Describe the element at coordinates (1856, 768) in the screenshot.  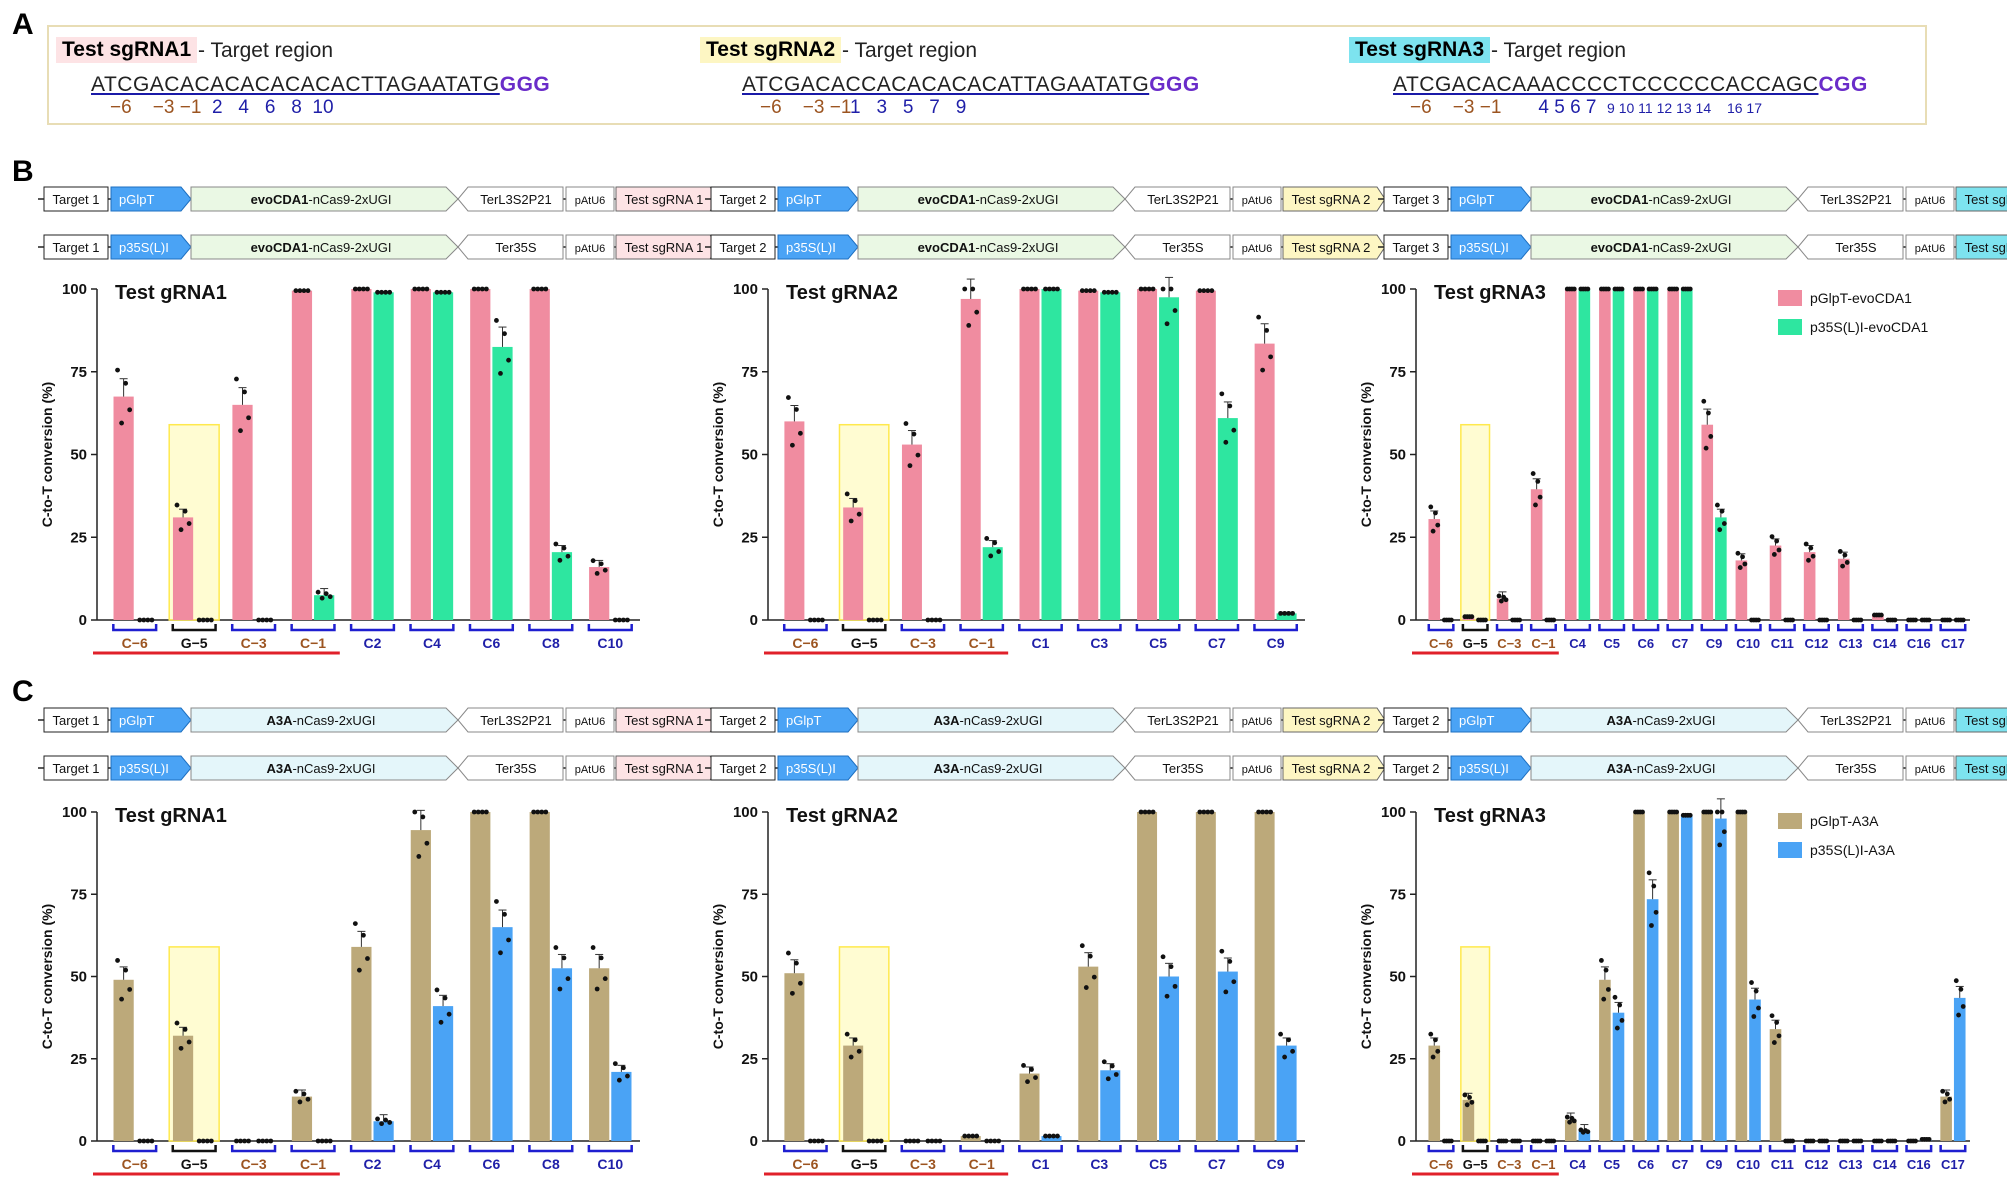
I see `terminator-label: Ter35S` at that location.